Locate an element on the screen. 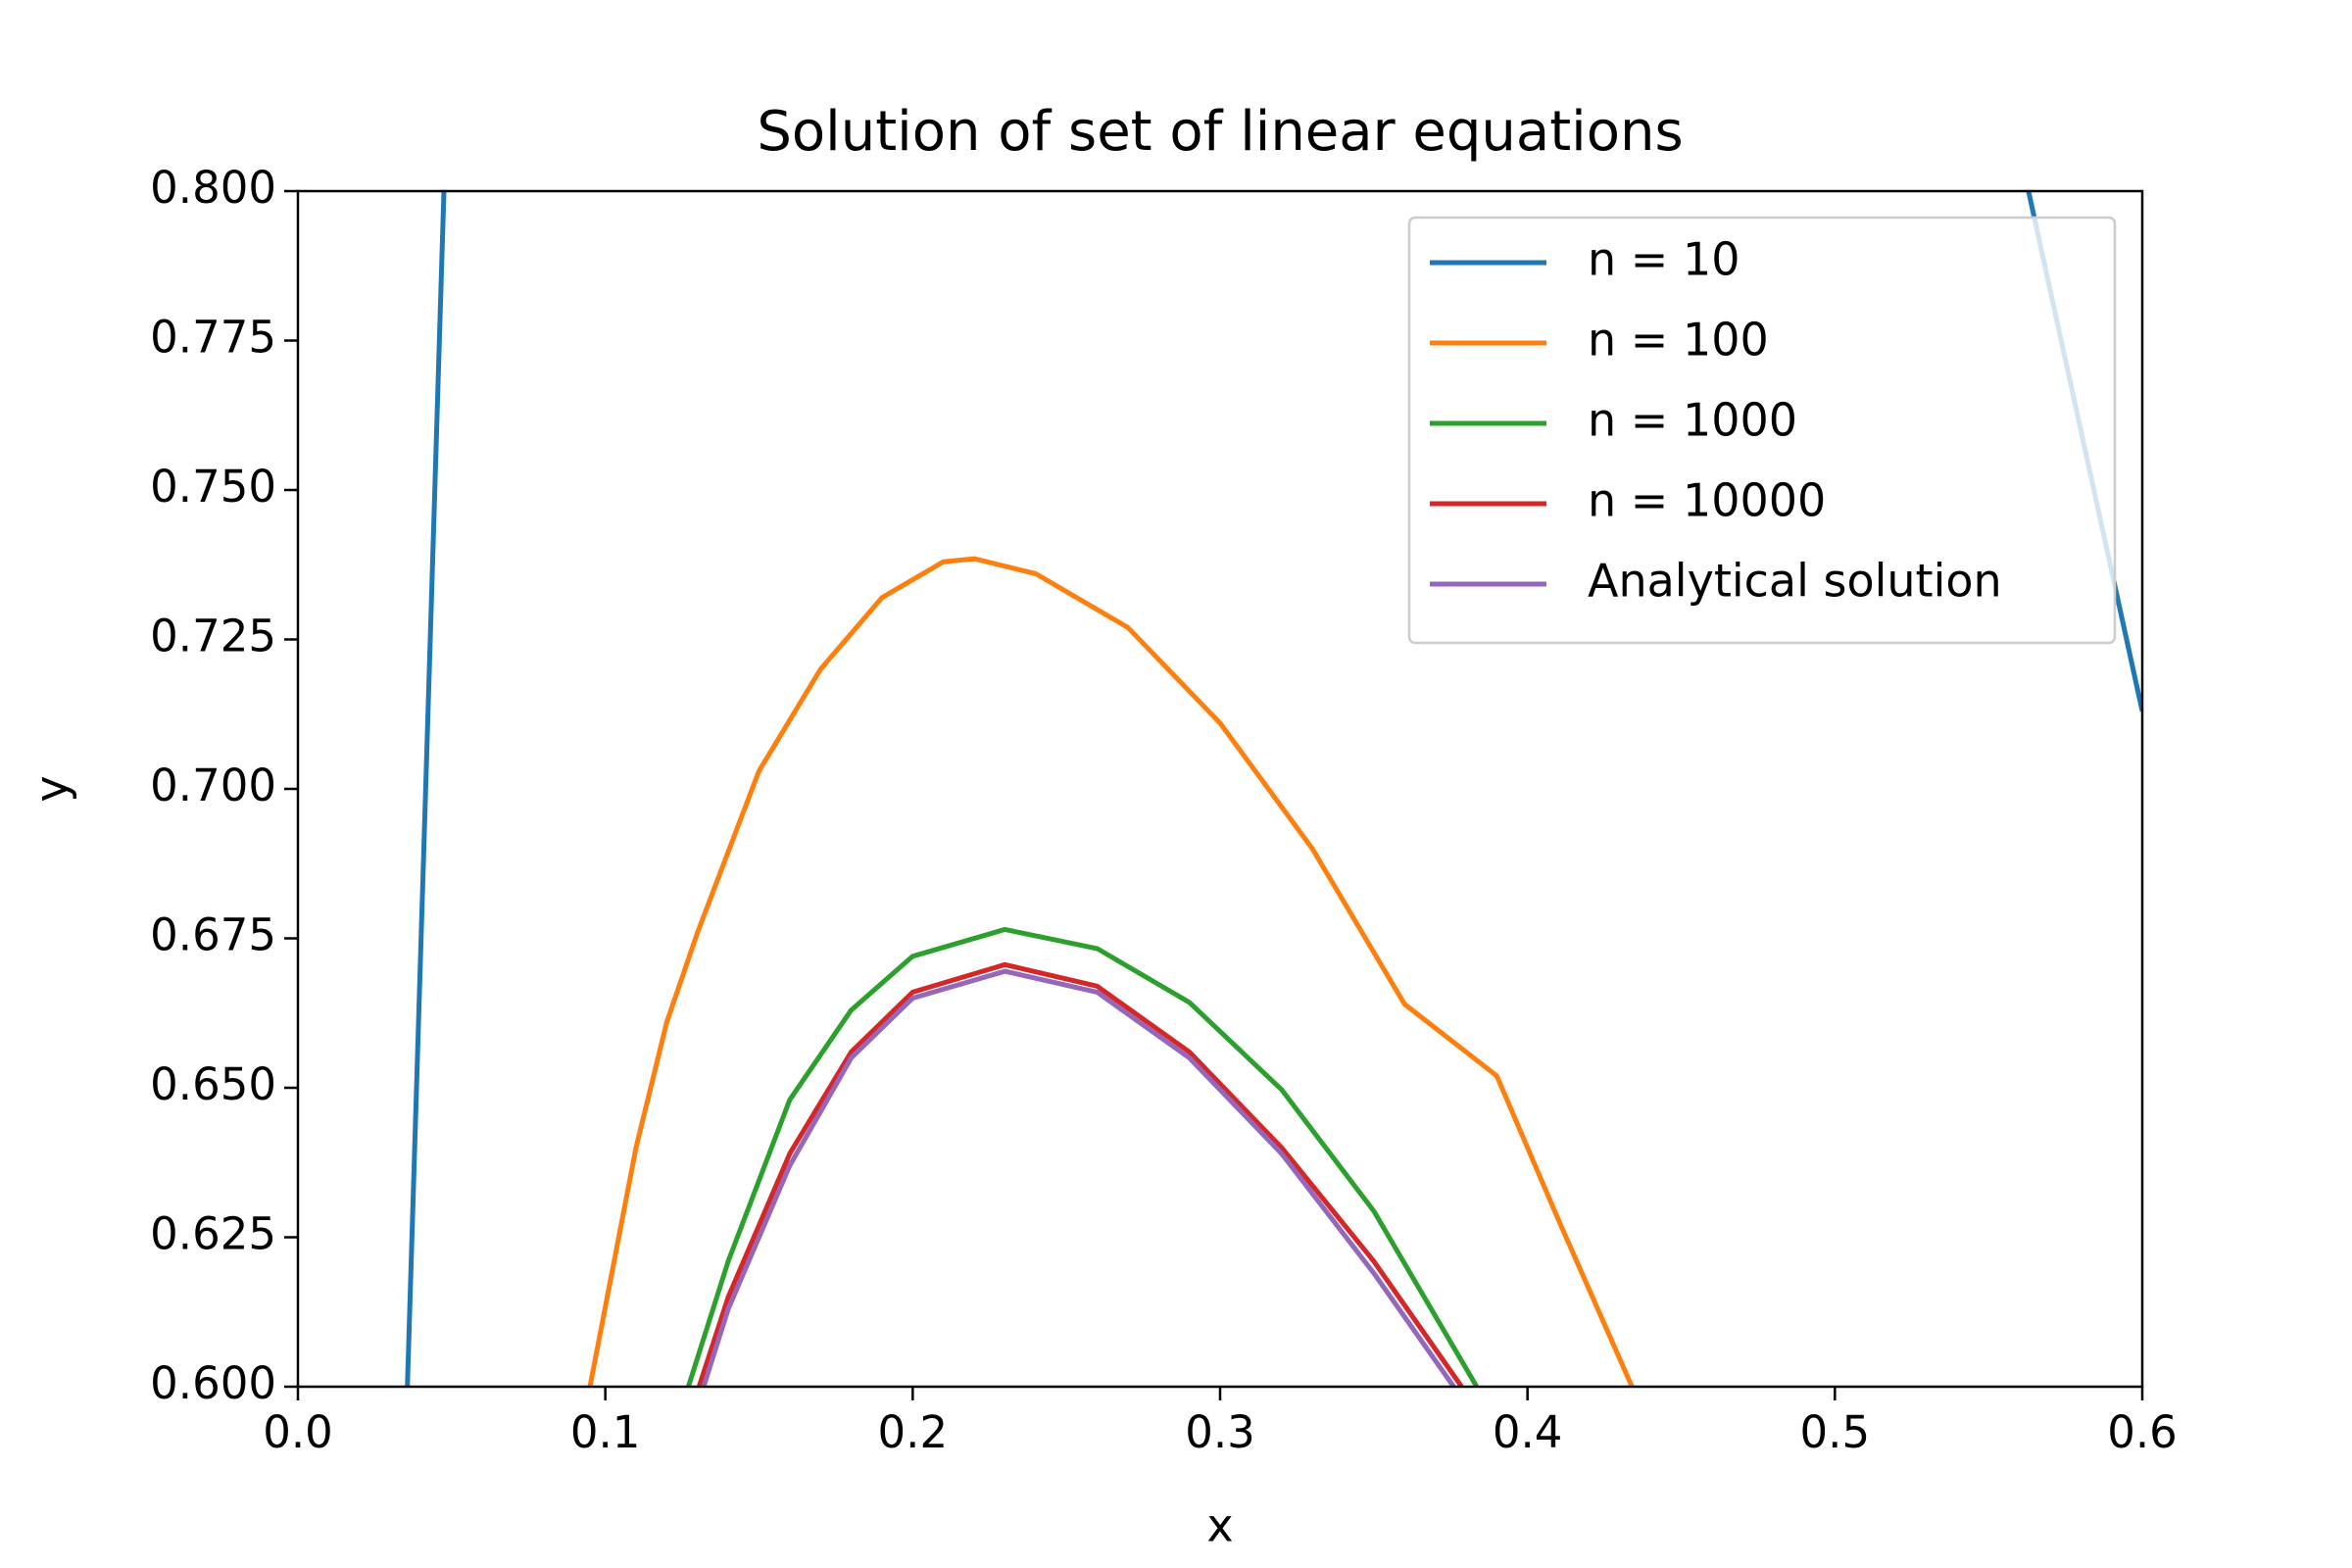 This screenshot has width=2352, height=1568. y-tick-label: 0.750 is located at coordinates (213, 487).